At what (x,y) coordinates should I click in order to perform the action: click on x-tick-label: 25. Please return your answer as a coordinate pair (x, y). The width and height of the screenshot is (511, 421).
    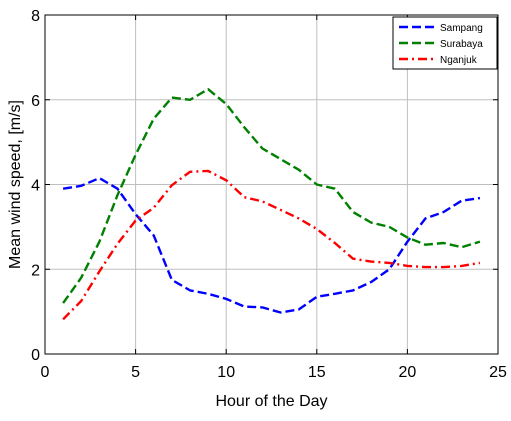
    Looking at the image, I should click on (498, 372).